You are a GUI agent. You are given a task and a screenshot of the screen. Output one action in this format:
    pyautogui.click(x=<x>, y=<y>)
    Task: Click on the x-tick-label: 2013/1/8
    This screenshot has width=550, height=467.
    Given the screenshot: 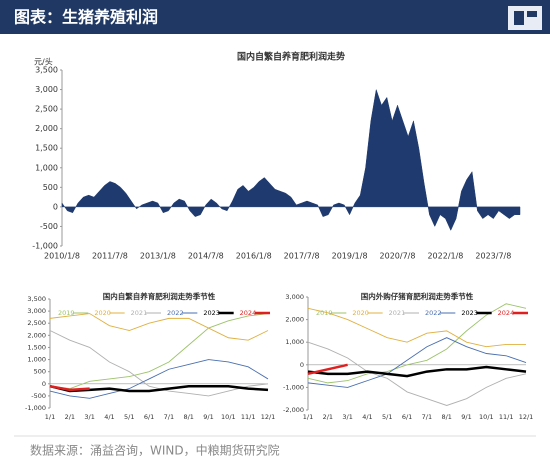 What is the action you would take?
    pyautogui.click(x=158, y=256)
    